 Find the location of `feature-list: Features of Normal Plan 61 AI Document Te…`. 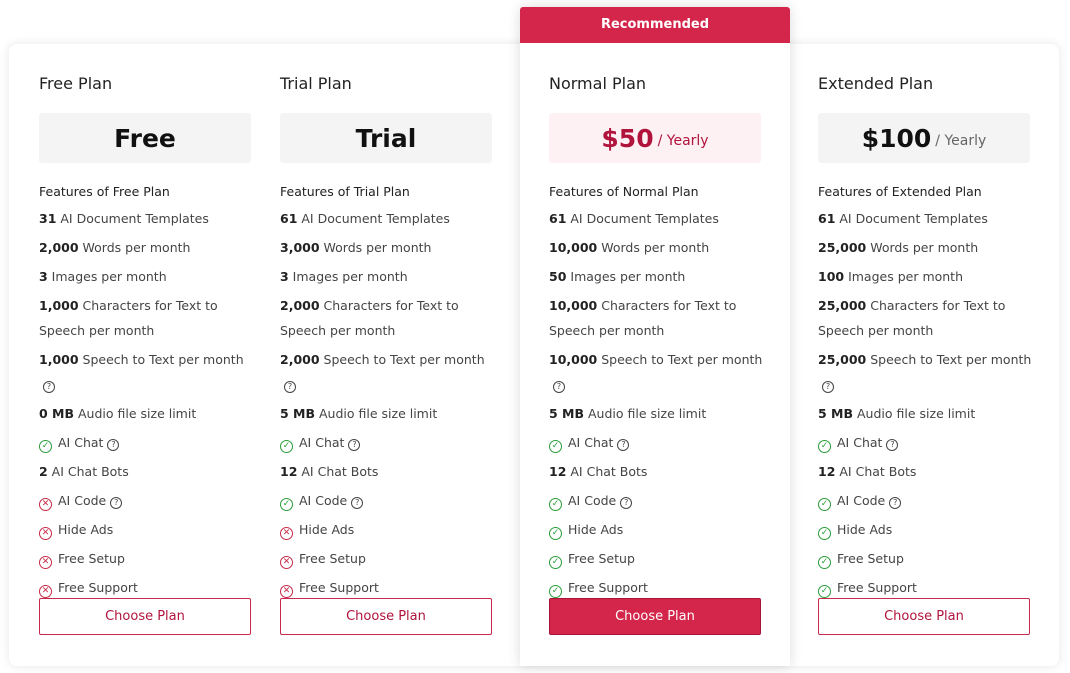

feature-list: Features of Normal Plan 61 AI Document Te… is located at coordinates (656, 393).